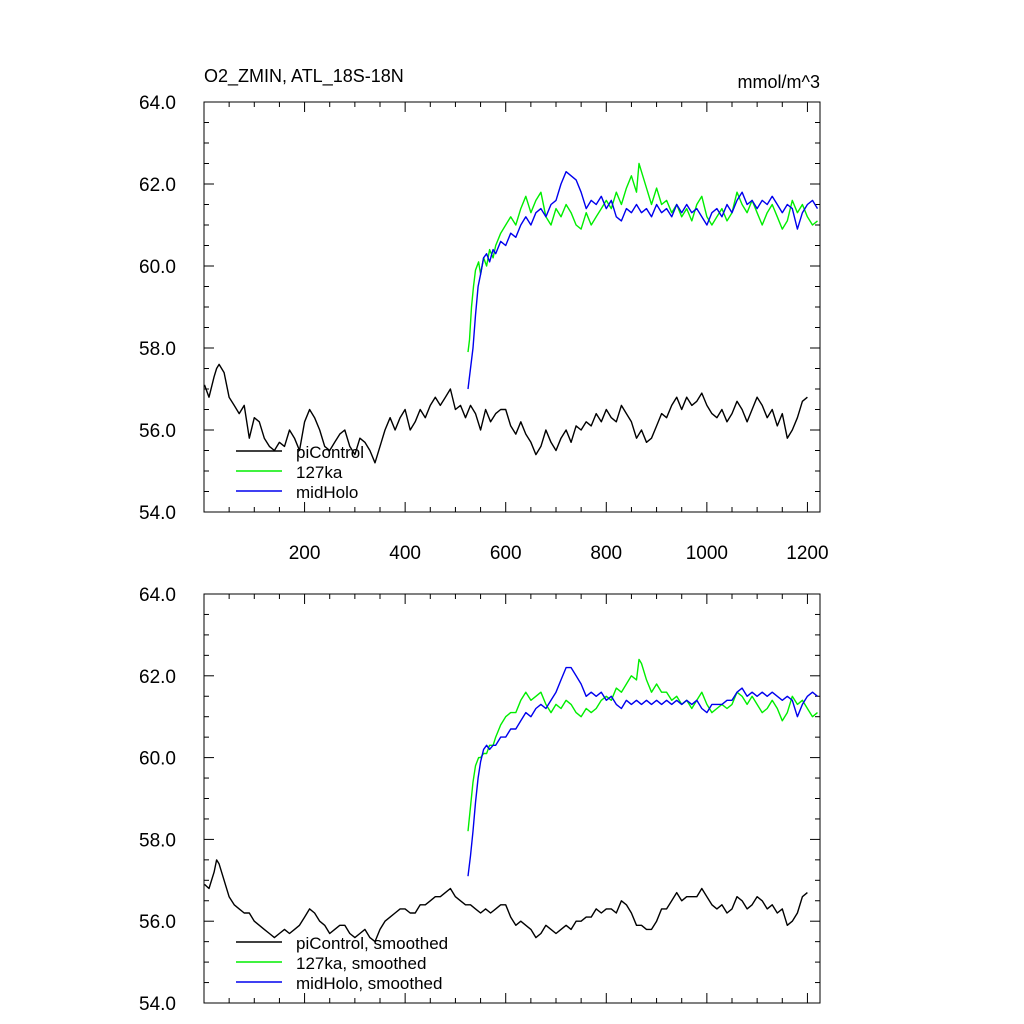 The width and height of the screenshot is (1024, 1024). Describe the element at coordinates (327, 492) in the screenshot. I see `top-legend-label-2: midHolo` at that location.